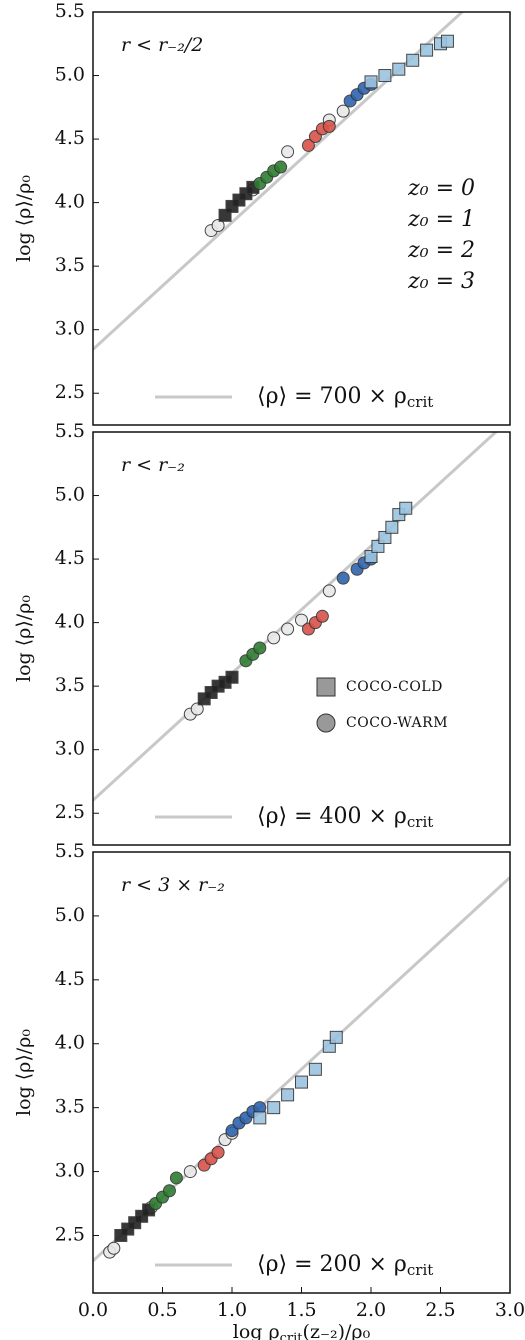 Image resolution: width=525 pixels, height=1340 pixels. Describe the element at coordinates (332, 396) in the screenshot. I see `legend-line-text: ⟨ρ⟩ = 700 × ρ` at that location.